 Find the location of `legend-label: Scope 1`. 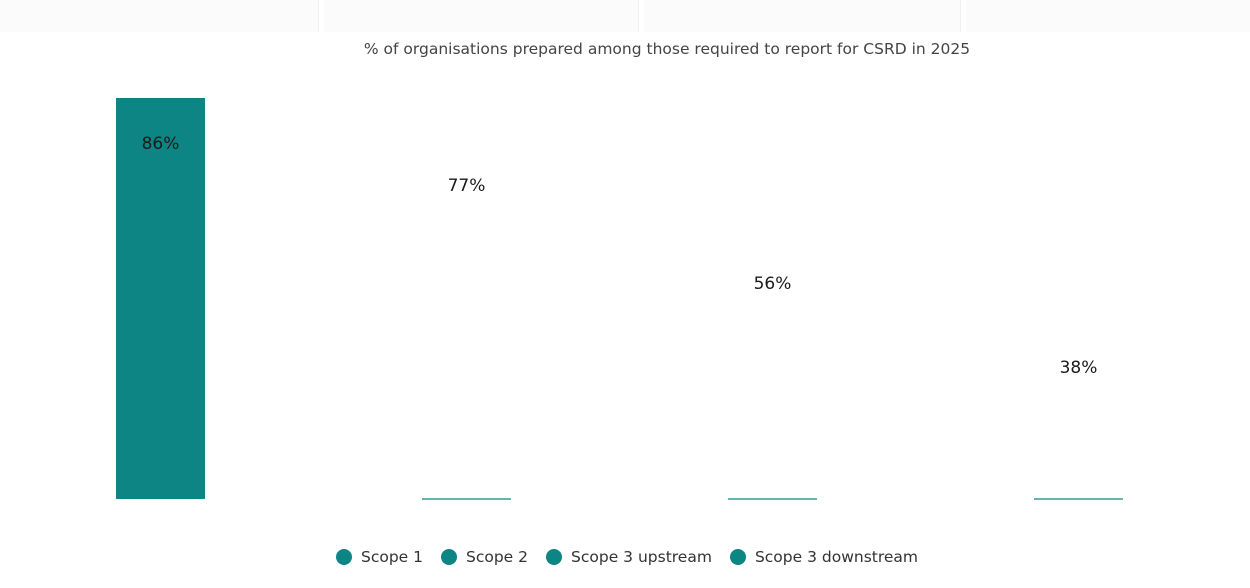

legend-label: Scope 1 is located at coordinates (391, 557).